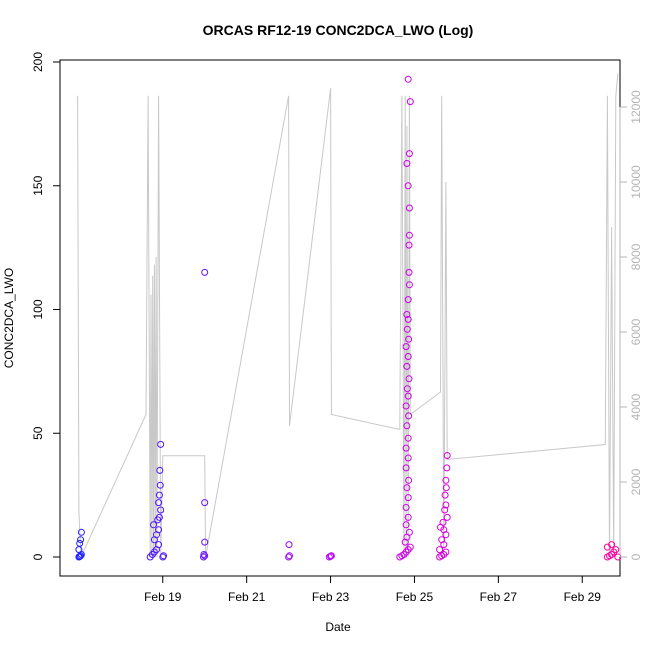 The width and height of the screenshot is (650, 650). I want to click on y-tick-label: 100, so click(38, 309).